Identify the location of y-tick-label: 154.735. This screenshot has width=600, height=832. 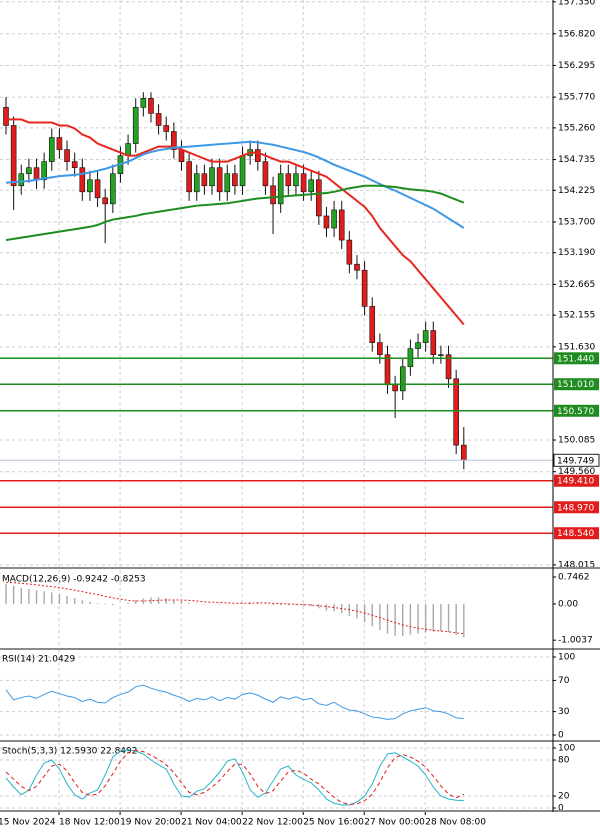
(576, 160).